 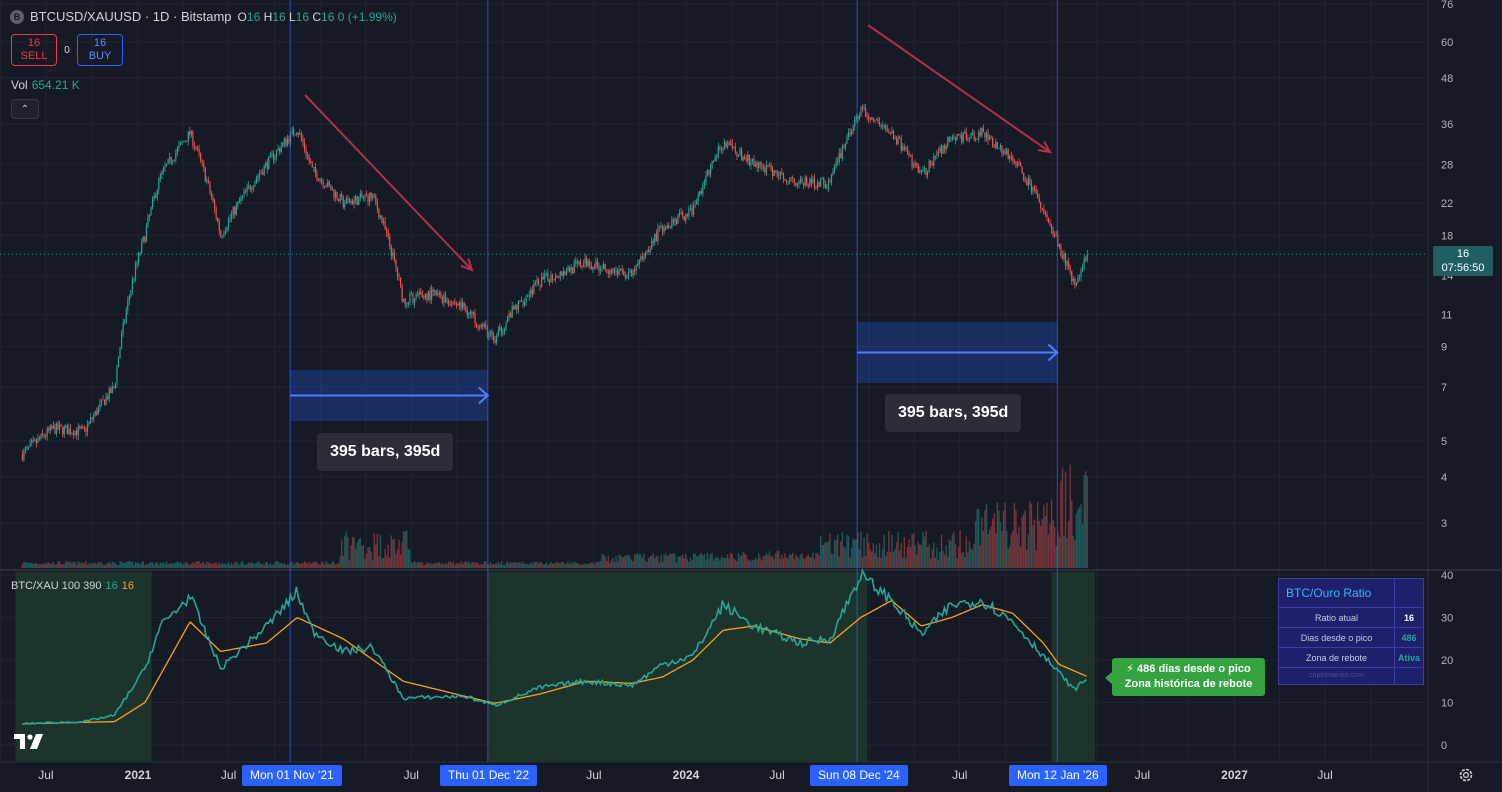 I want to click on measure-label-2: 395 bars, 395d, so click(x=953, y=413).